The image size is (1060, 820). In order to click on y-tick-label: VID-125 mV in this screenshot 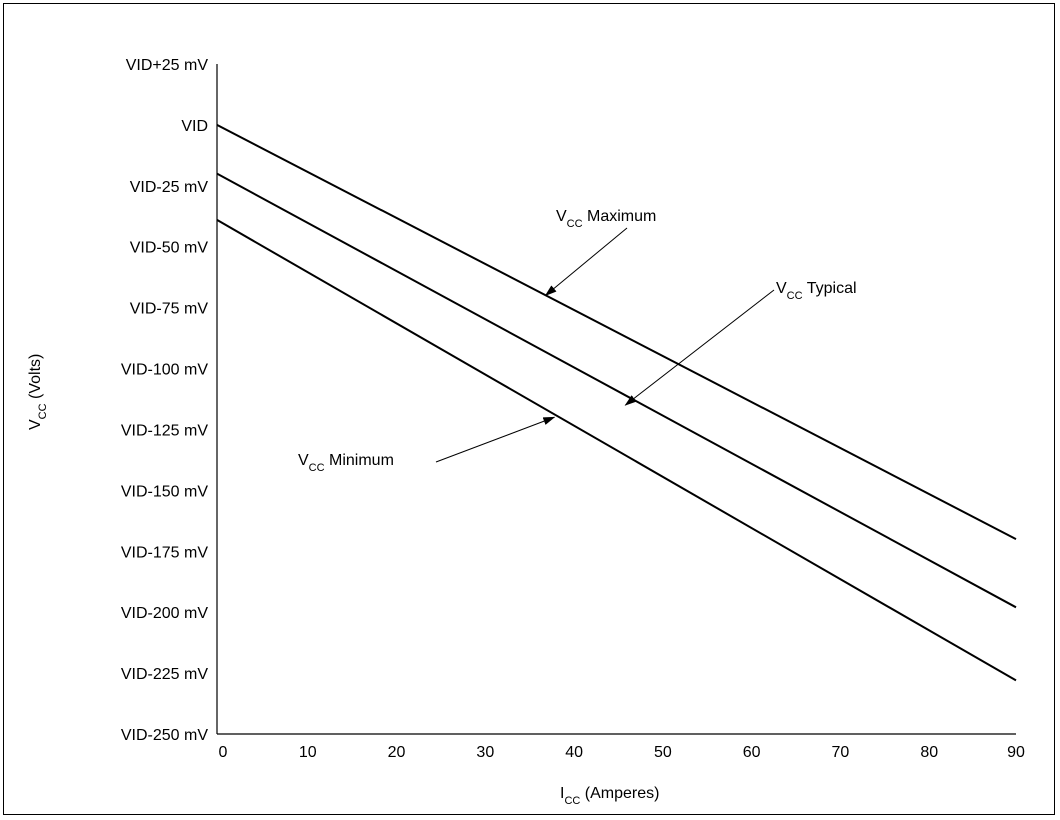, I will do `click(164, 430)`.